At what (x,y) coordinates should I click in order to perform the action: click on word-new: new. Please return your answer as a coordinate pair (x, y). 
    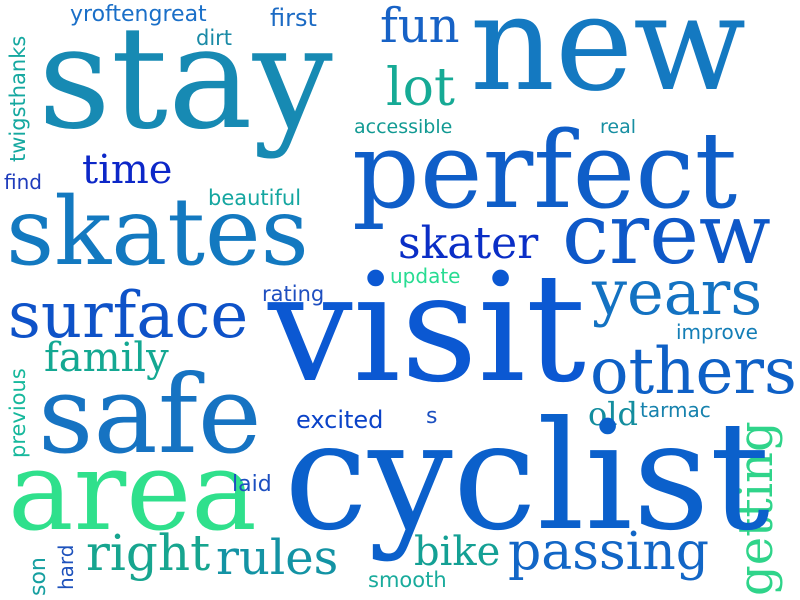
    Looking at the image, I should click on (608, 60).